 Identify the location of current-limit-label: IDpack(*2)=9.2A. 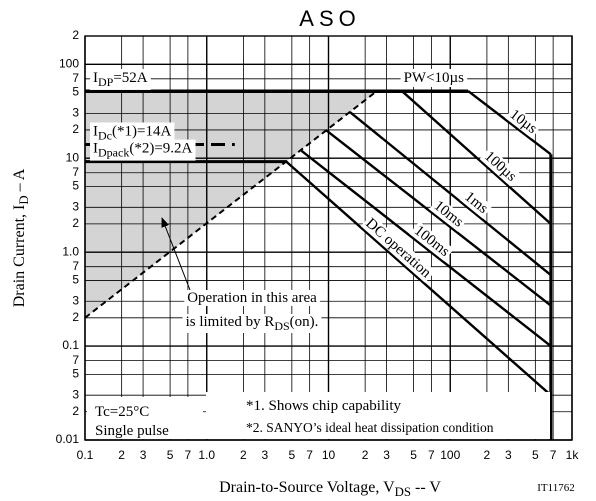
(143, 150).